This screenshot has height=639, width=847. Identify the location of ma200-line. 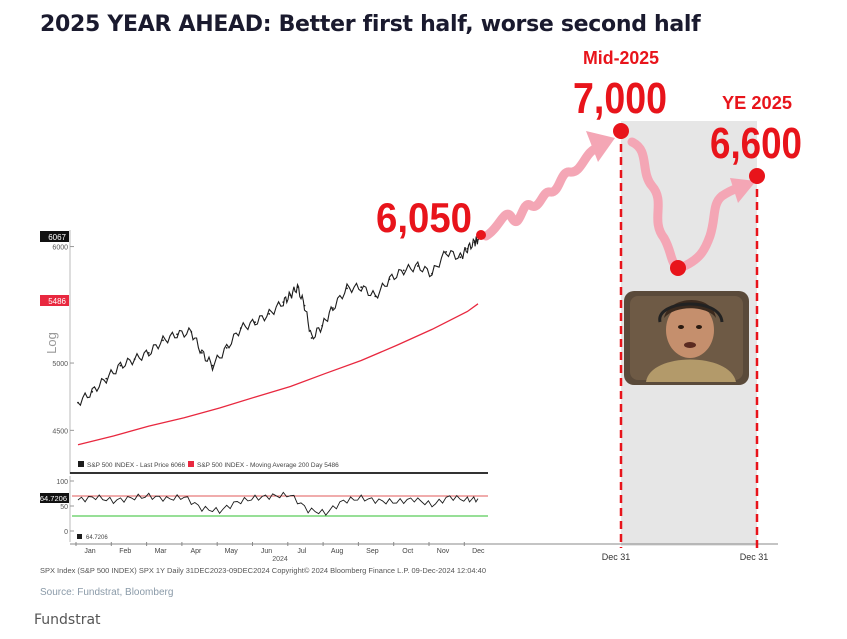
(278, 374).